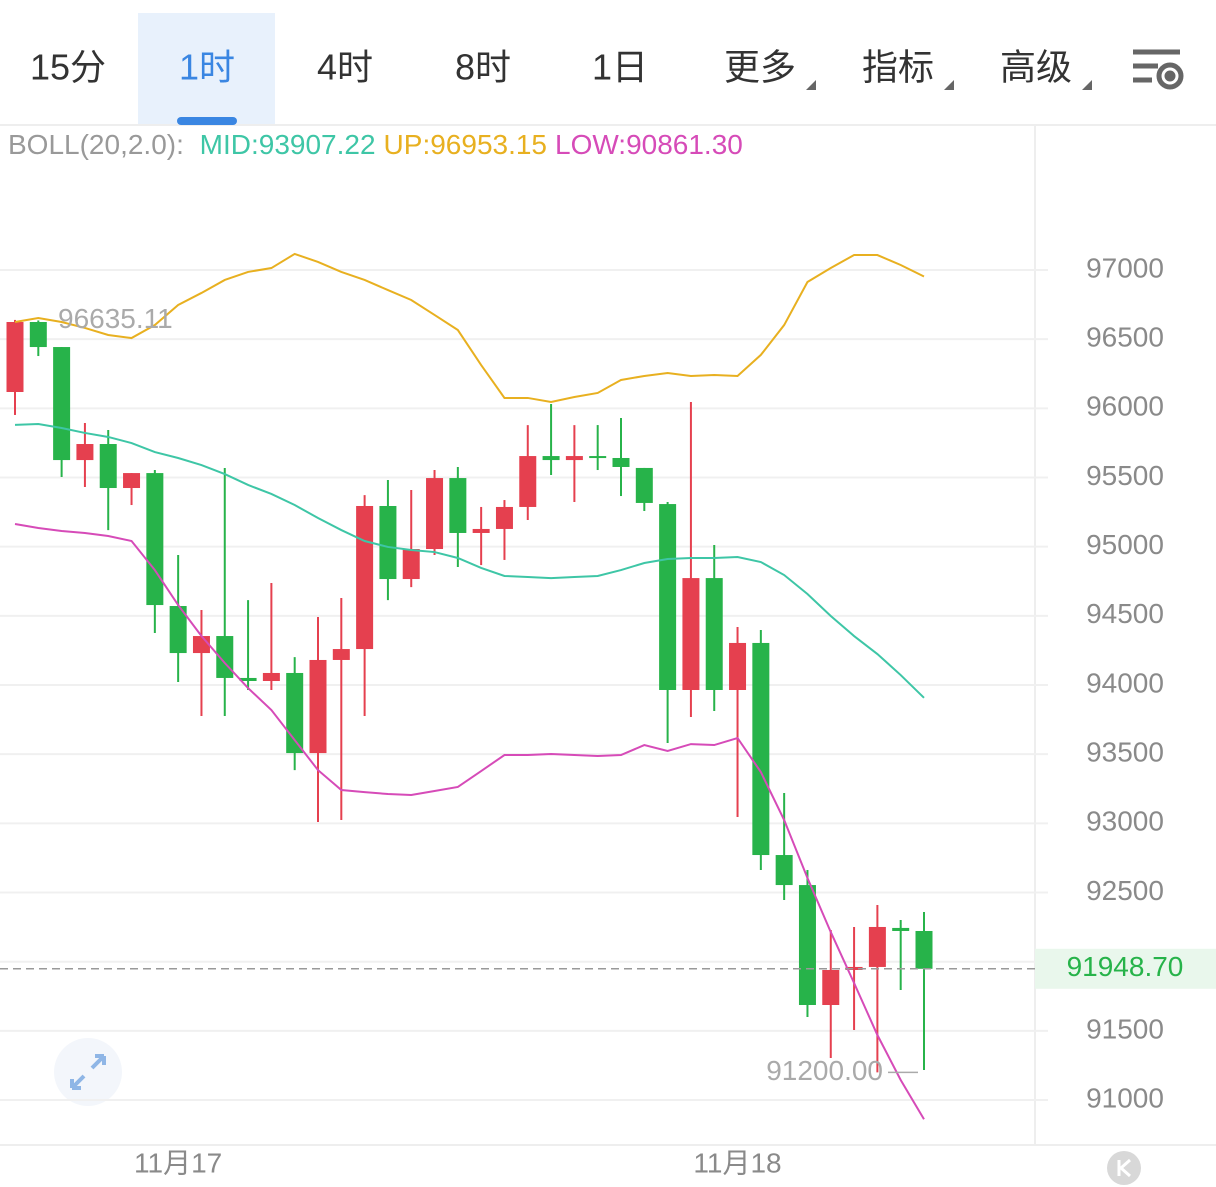 This screenshot has width=1216, height=1187. Describe the element at coordinates (620, 67) in the screenshot. I see `tab: 1日` at that location.